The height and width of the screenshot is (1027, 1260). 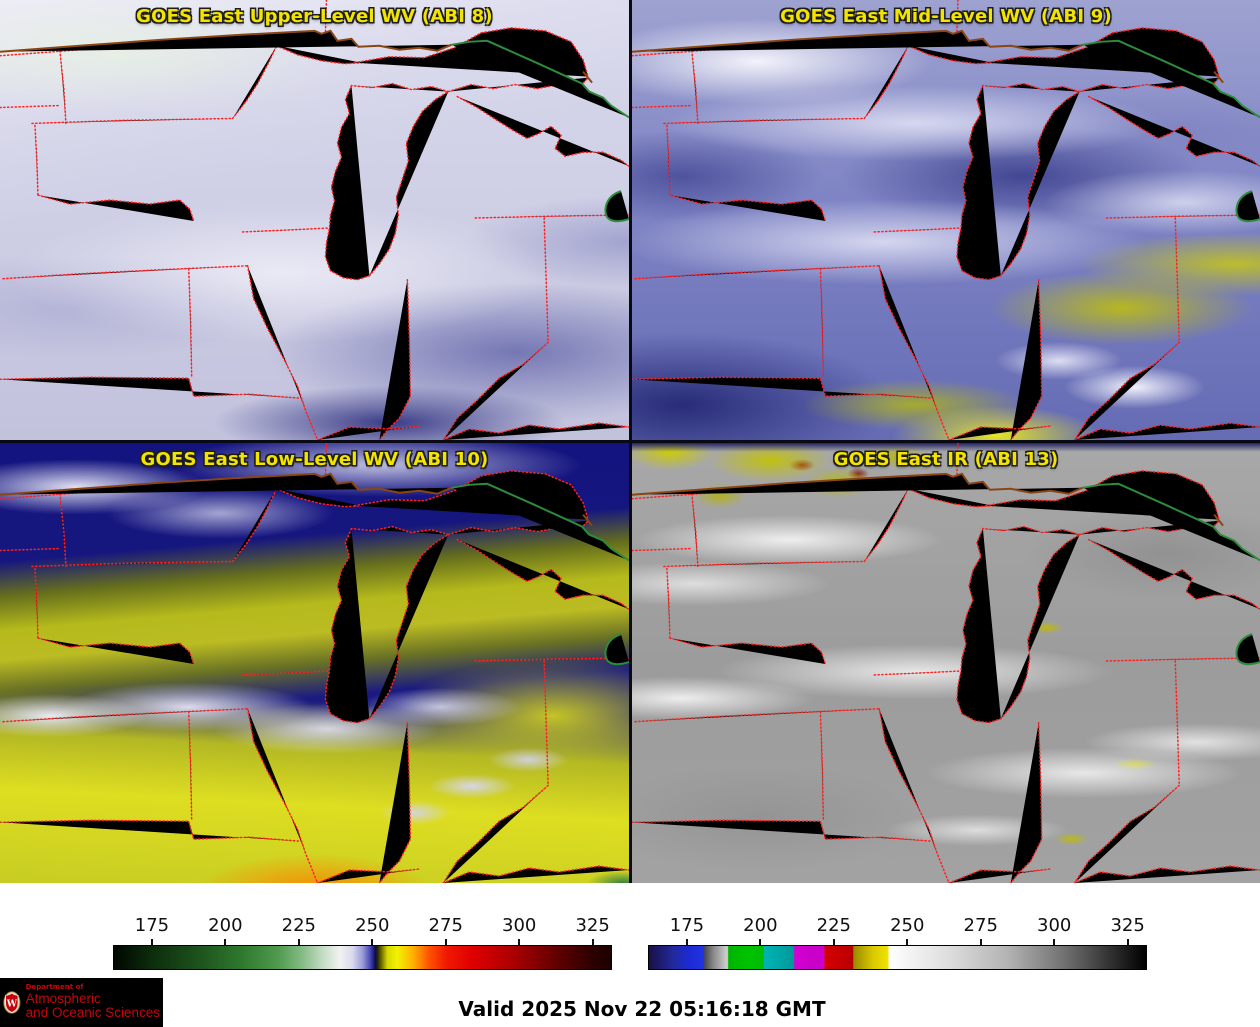 I want to click on colorbar-ir-ticks: 175 200 225 250 275 300 325, so click(x=897, y=930).